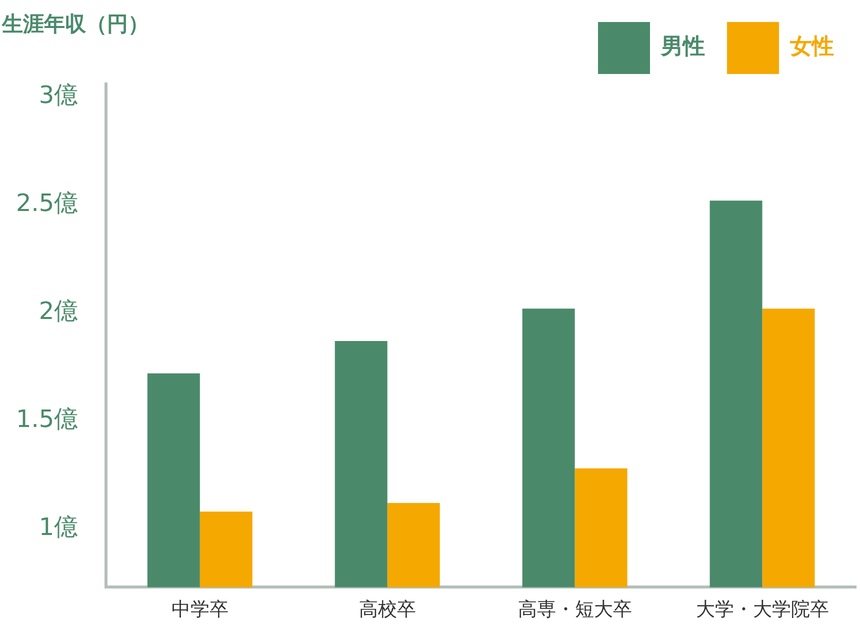 The image size is (860, 638). I want to click on y-tick-label: 2億, so click(58, 311).